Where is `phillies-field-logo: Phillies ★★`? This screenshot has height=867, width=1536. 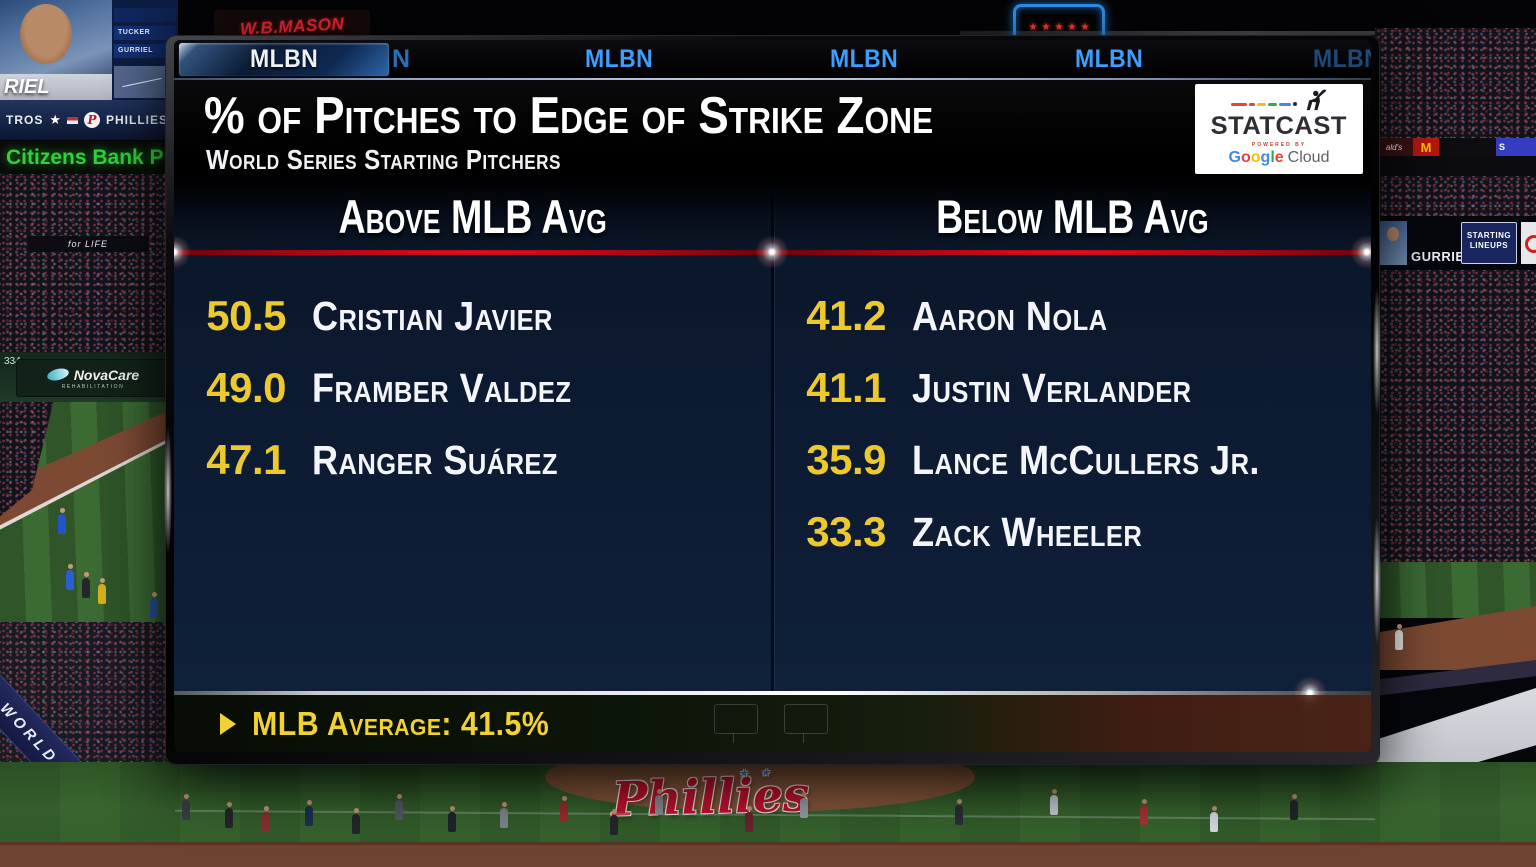
phillies-field-logo: Phillies ★★ is located at coordinates (710, 797).